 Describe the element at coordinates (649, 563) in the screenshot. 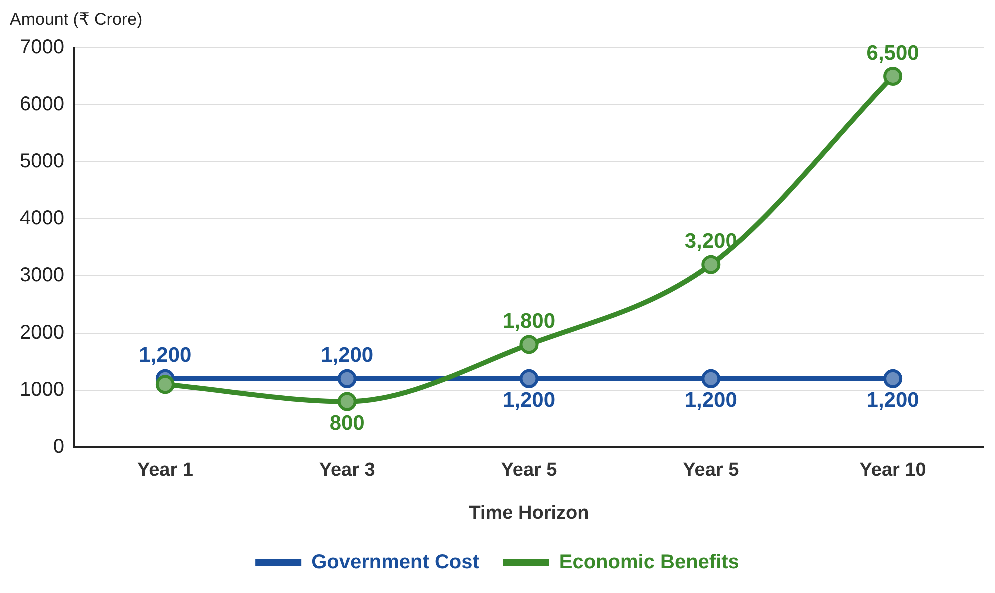

I see `legend-label: Economic Benefits` at that location.